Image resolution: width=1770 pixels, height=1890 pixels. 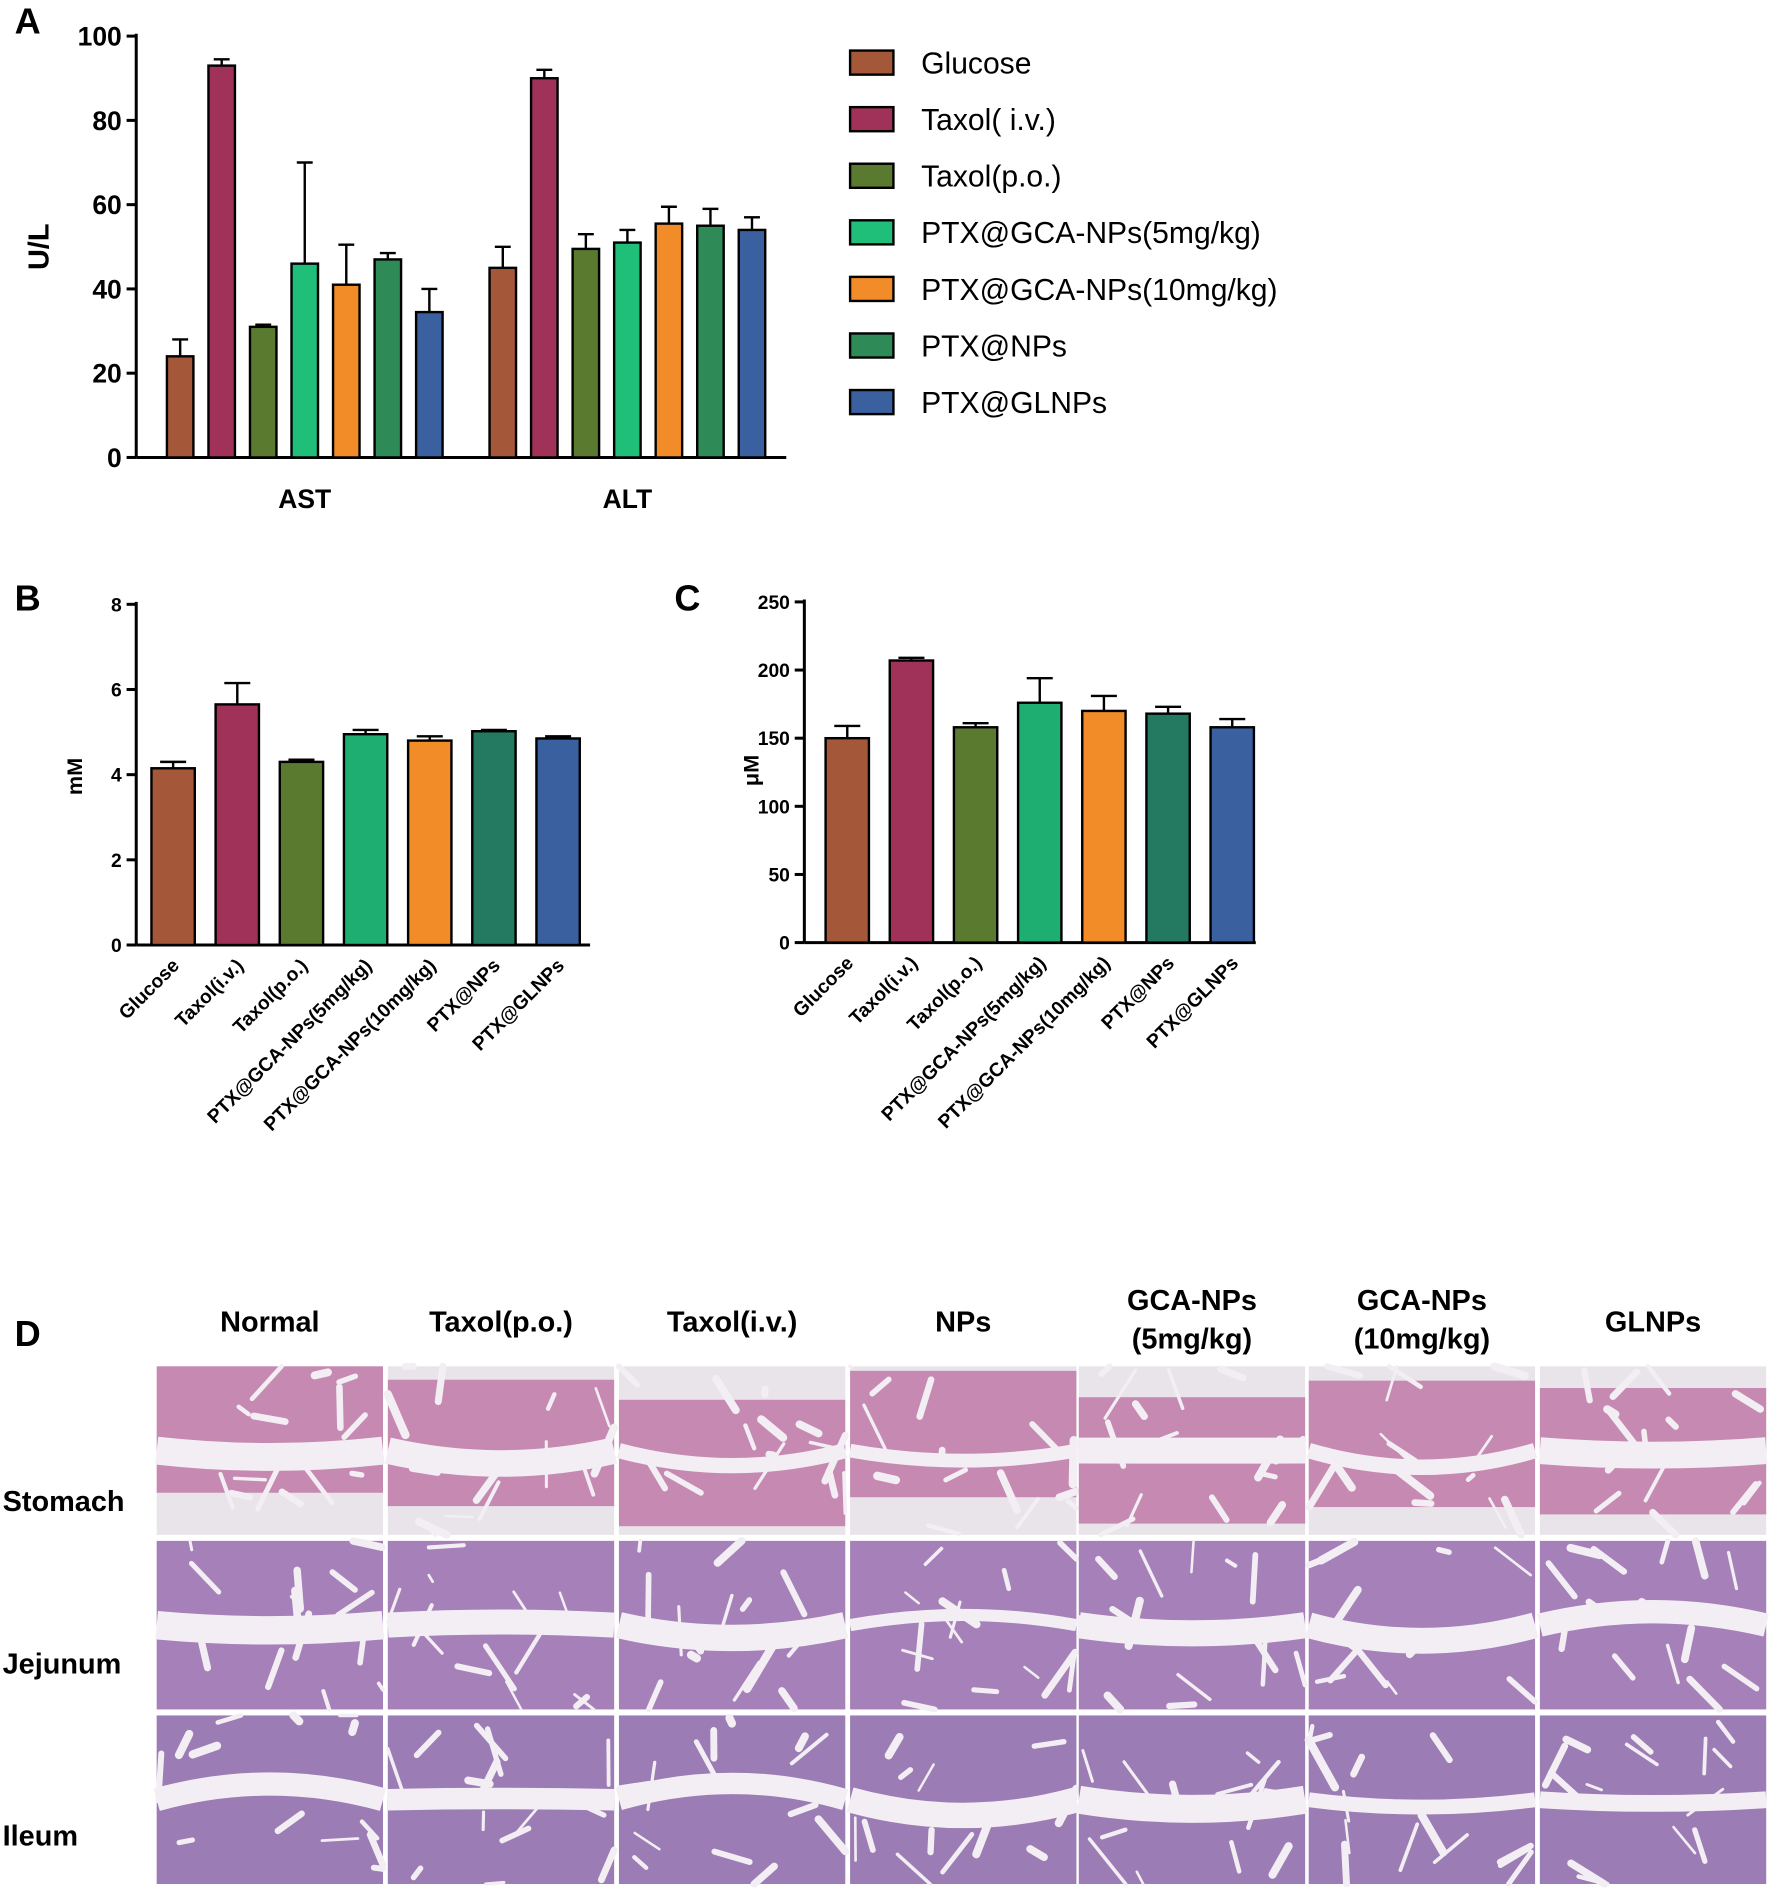 What do you see at coordinates (774, 603) in the screenshot?
I see `y-tick-label: 250` at bounding box center [774, 603].